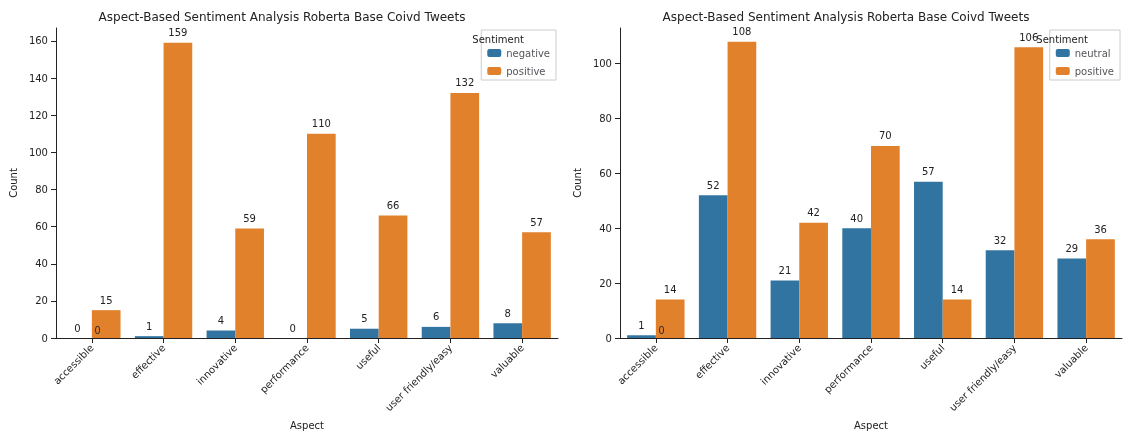  Describe the element at coordinates (221, 321) in the screenshot. I see `data-label: 4` at that location.